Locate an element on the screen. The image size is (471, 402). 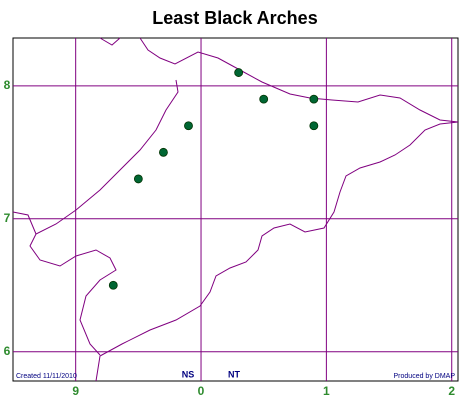
grid-square-label: NT is located at coordinates (234, 374).